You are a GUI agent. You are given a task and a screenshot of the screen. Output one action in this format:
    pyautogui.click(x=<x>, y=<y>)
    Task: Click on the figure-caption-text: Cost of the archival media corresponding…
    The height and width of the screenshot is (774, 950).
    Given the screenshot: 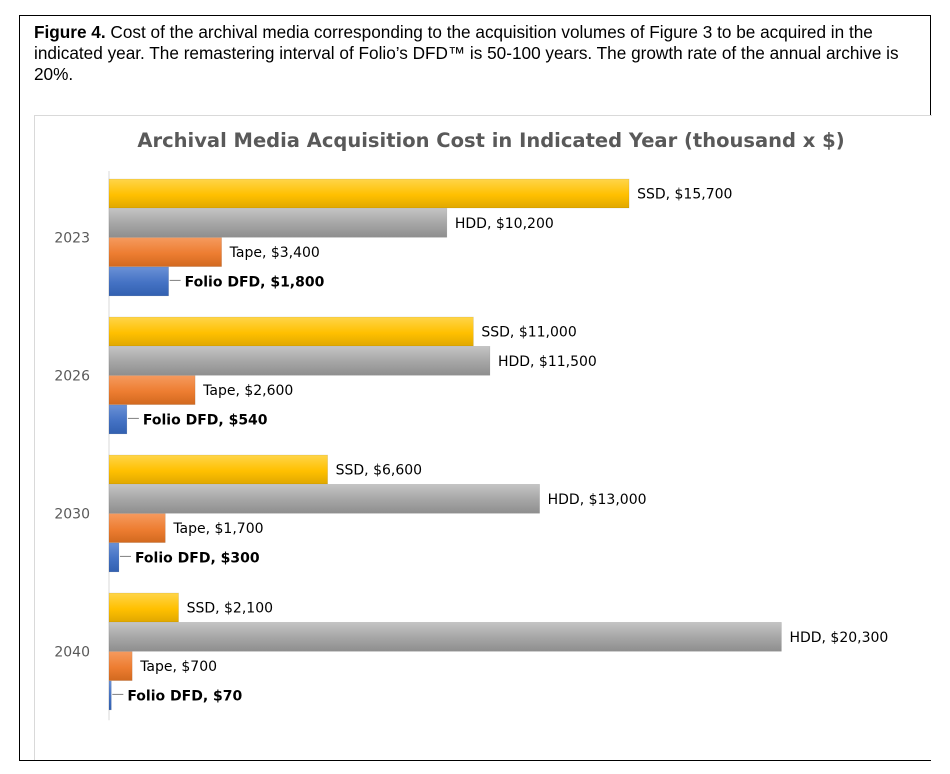 What is the action you would take?
    pyautogui.click(x=466, y=53)
    